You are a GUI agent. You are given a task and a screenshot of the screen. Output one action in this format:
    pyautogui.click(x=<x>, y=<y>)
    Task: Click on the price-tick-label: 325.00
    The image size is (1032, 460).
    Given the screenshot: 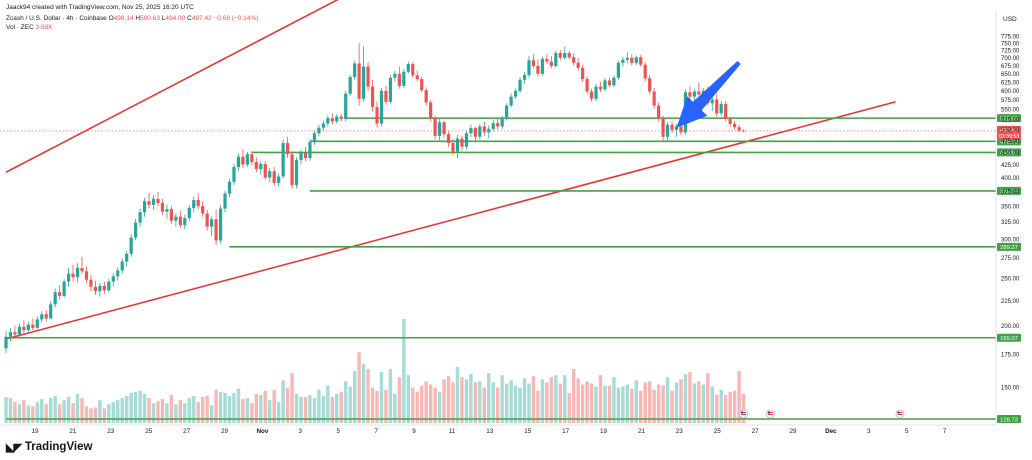 What is the action you would take?
    pyautogui.click(x=1010, y=223)
    